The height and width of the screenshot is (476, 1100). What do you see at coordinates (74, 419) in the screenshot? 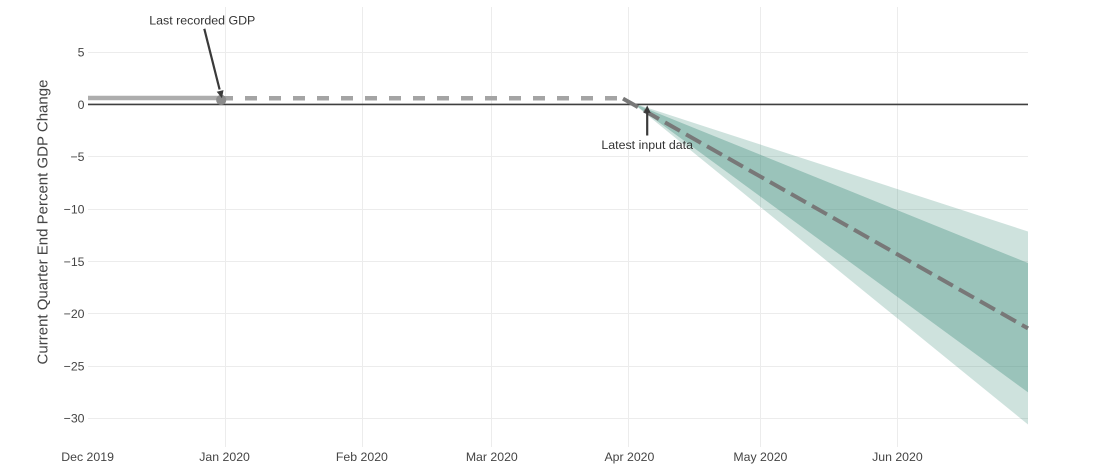
I see `svg-text: −30` at bounding box center [74, 419].